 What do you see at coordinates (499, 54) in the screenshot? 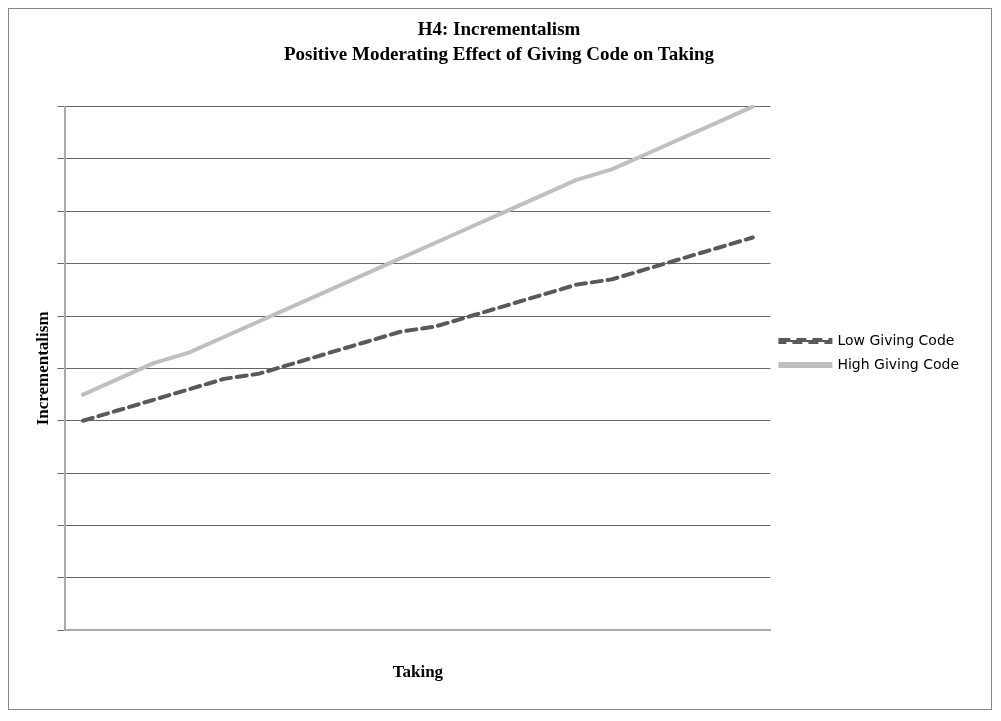
I see `chart-subtitle: Positive Moderating Effect of Giving Code on Taking` at bounding box center [499, 54].